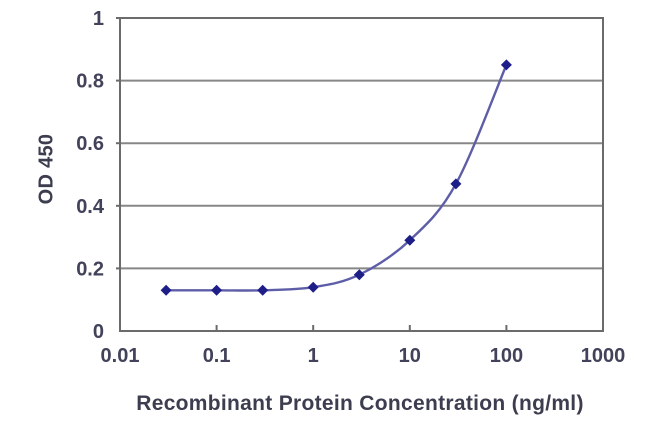 The height and width of the screenshot is (433, 650). Describe the element at coordinates (166, 290) in the screenshot. I see `data-point-marker-0.03` at that location.